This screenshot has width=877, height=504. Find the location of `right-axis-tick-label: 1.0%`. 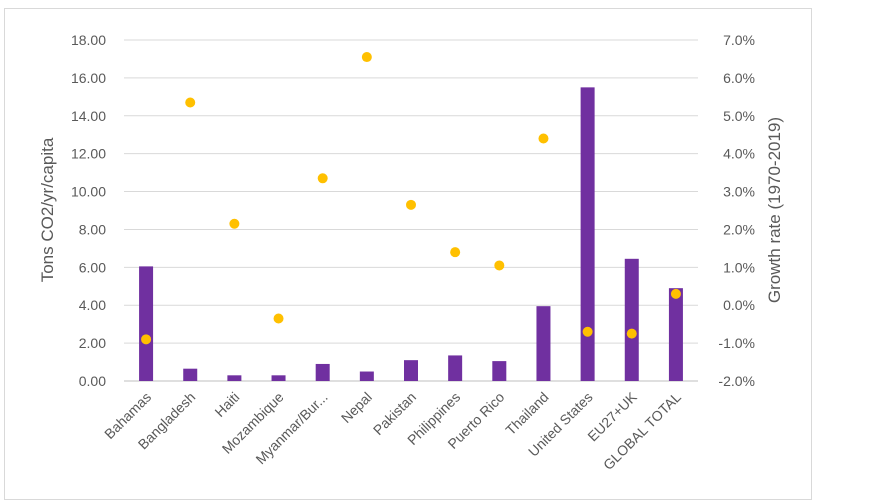

right-axis-tick-label: 1.0% is located at coordinates (739, 267).